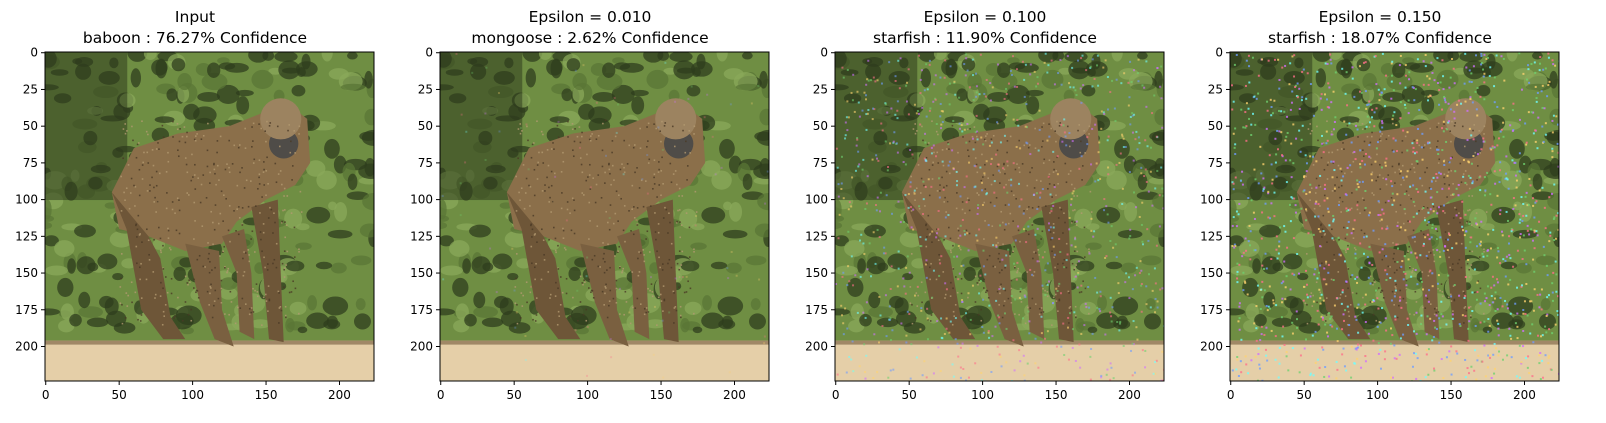 The image size is (1606, 423). What do you see at coordinates (590, 17) in the screenshot?
I see `title-line-1: Epsilon = 0.010` at bounding box center [590, 17].